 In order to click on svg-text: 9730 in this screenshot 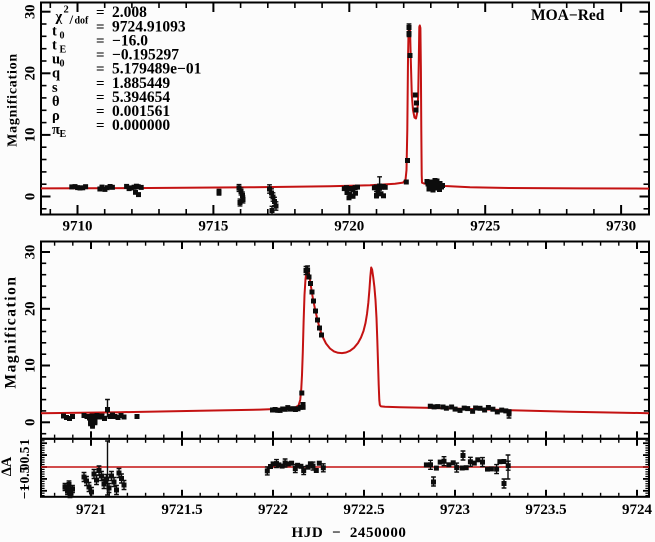, I will do `click(621, 227)`.